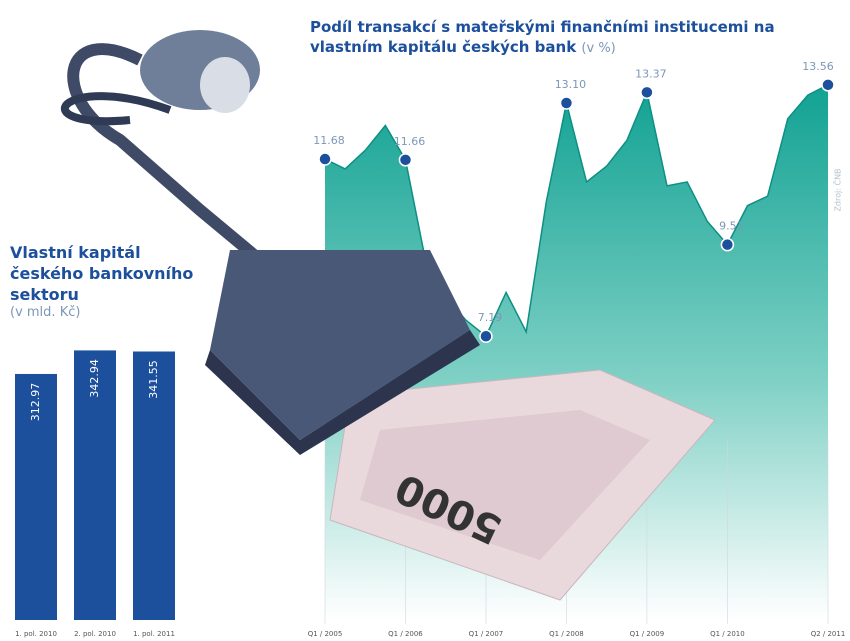 The height and width of the screenshot is (641, 850). What do you see at coordinates (818, 66) in the screenshot?
I see `value-label: 13.56` at bounding box center [818, 66].